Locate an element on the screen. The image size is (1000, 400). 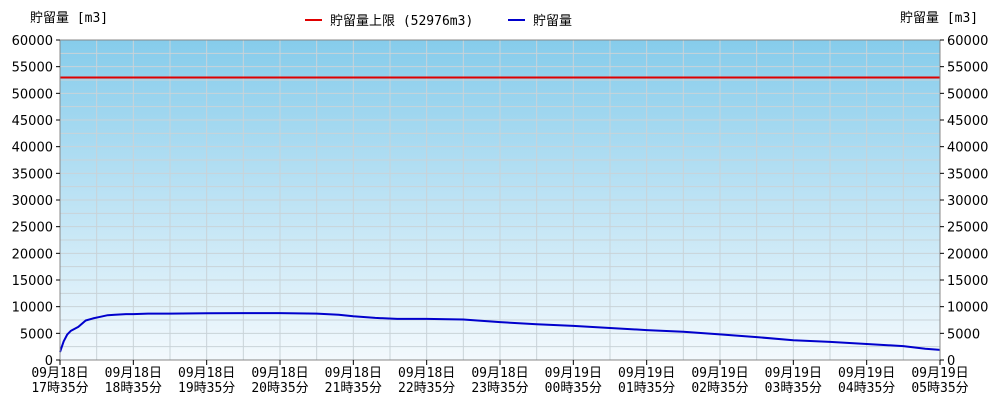
x-tick-time: 01時35分 is located at coordinates (646, 388).